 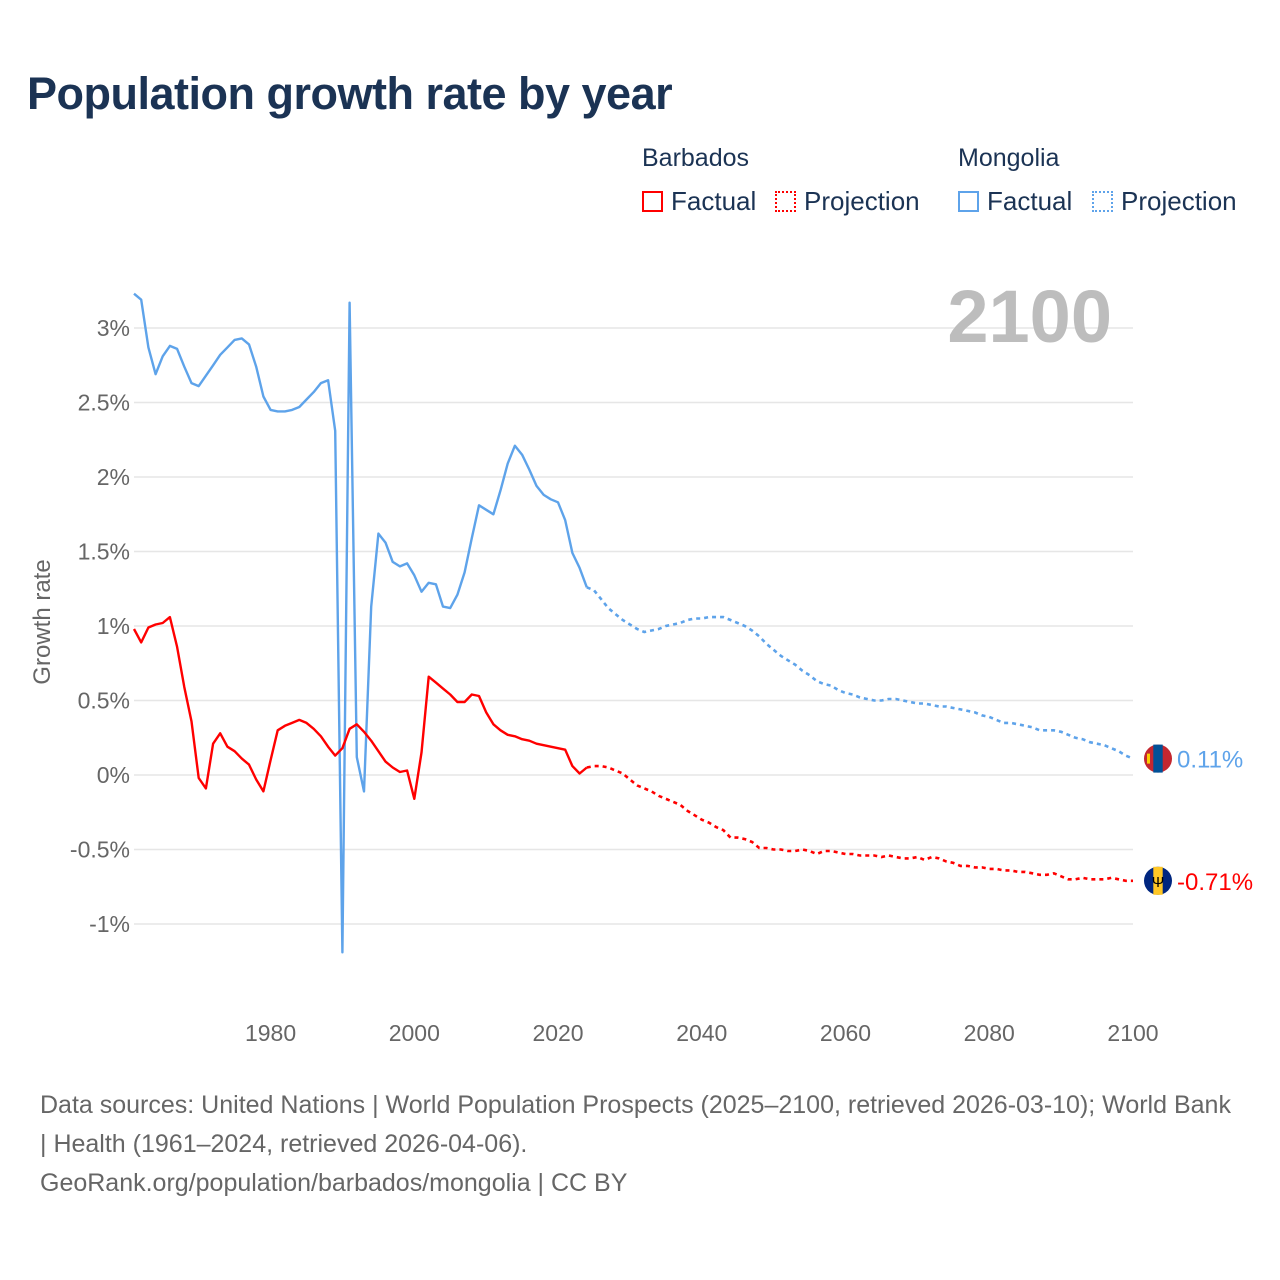 What do you see at coordinates (696, 158) in the screenshot?
I see `legend-group-barbados: Barbados` at bounding box center [696, 158].